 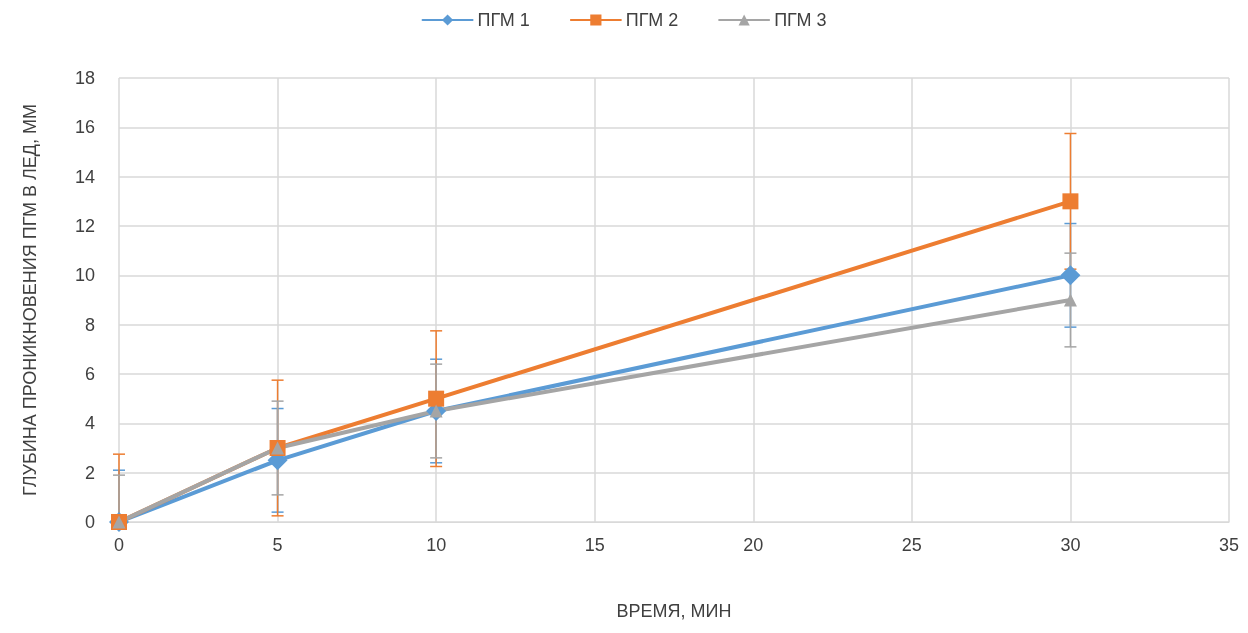 What do you see at coordinates (84, 275) in the screenshot?
I see `y-tick-label: 10` at bounding box center [84, 275].